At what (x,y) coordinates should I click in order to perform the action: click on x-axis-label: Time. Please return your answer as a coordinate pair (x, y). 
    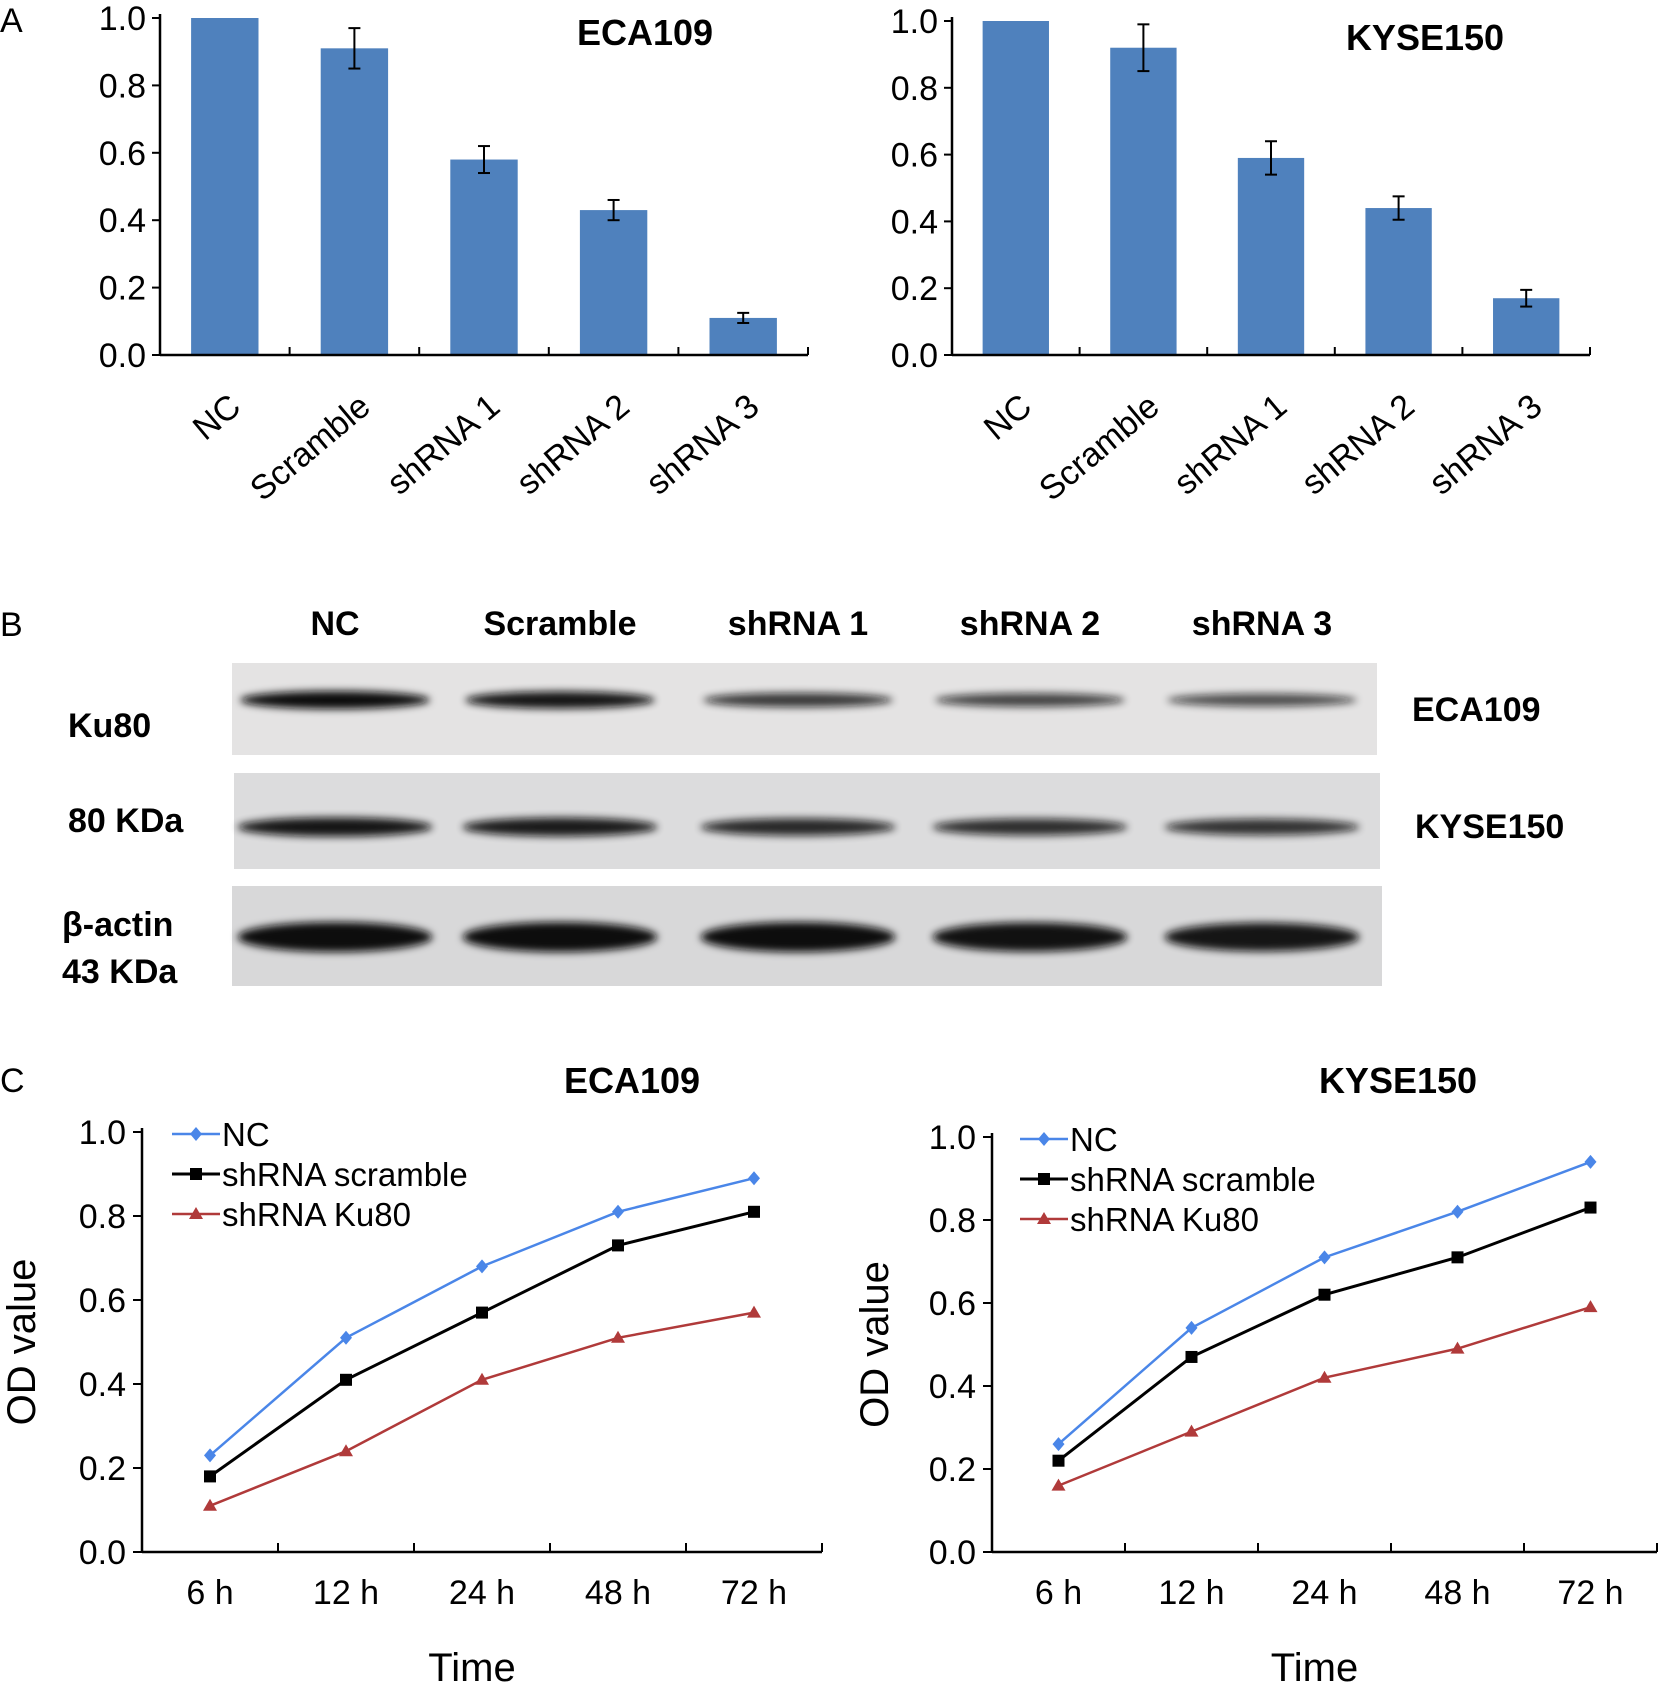
    Looking at the image, I should click on (471, 1667).